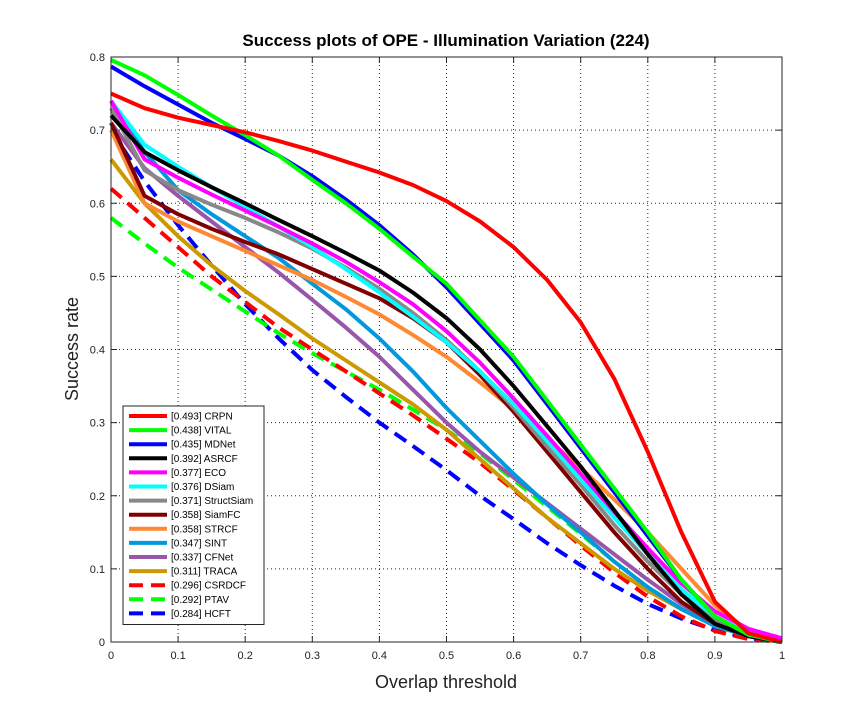 The width and height of the screenshot is (864, 720). I want to click on y-tick-label: 0.2, so click(97, 497).